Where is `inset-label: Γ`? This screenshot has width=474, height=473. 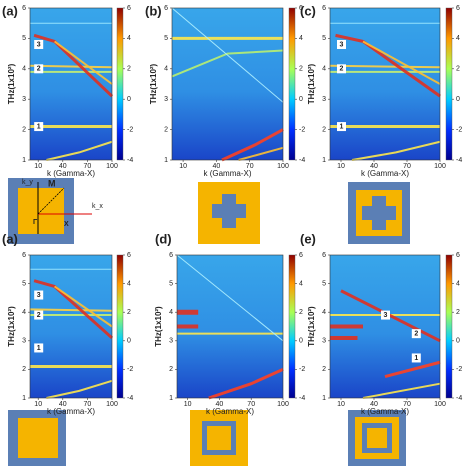 inset-label: Γ is located at coordinates (35, 222).